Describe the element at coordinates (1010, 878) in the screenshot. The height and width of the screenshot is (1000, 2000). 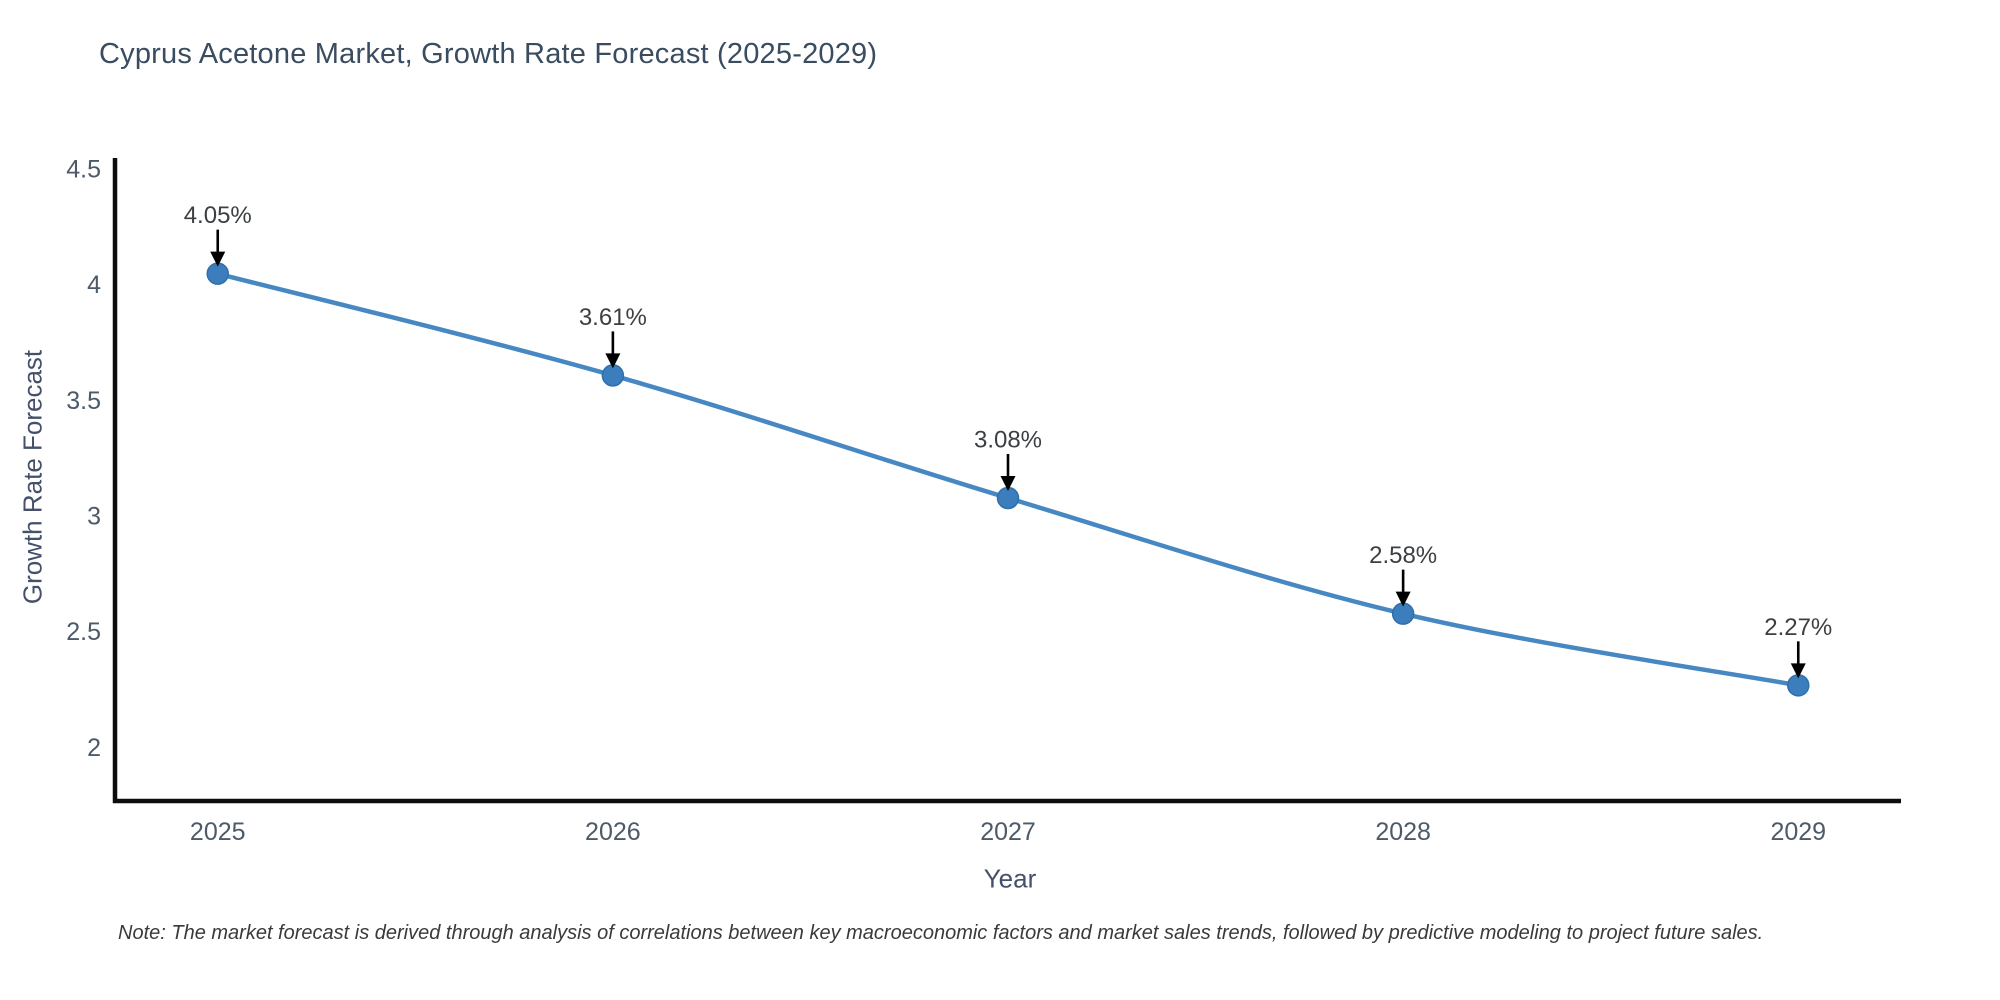
I see `x-axis-title: Year` at that location.